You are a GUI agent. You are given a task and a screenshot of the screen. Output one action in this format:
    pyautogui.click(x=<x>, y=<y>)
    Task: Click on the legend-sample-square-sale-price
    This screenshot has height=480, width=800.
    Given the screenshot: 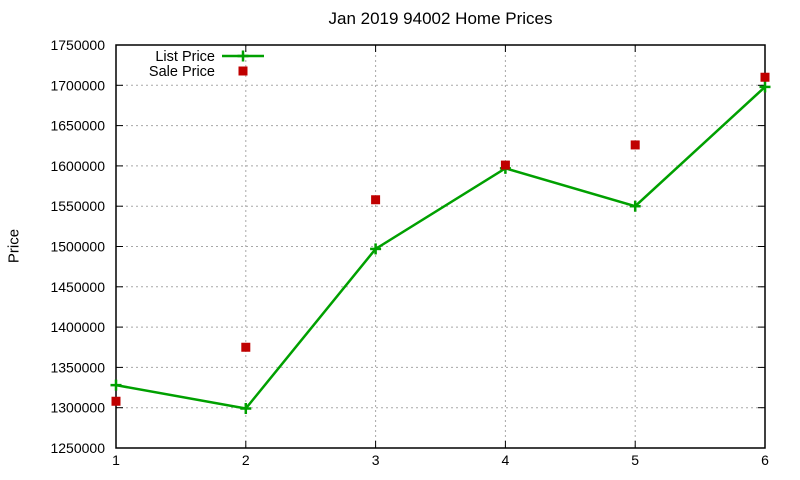 What is the action you would take?
    pyautogui.click(x=243, y=71)
    